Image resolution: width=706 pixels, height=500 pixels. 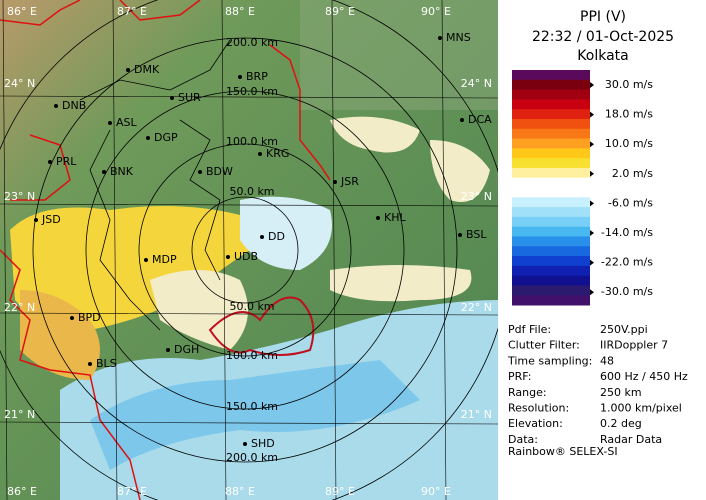 What do you see at coordinates (251, 191) in the screenshot?
I see `range-label: 50.0 km` at bounding box center [251, 191].